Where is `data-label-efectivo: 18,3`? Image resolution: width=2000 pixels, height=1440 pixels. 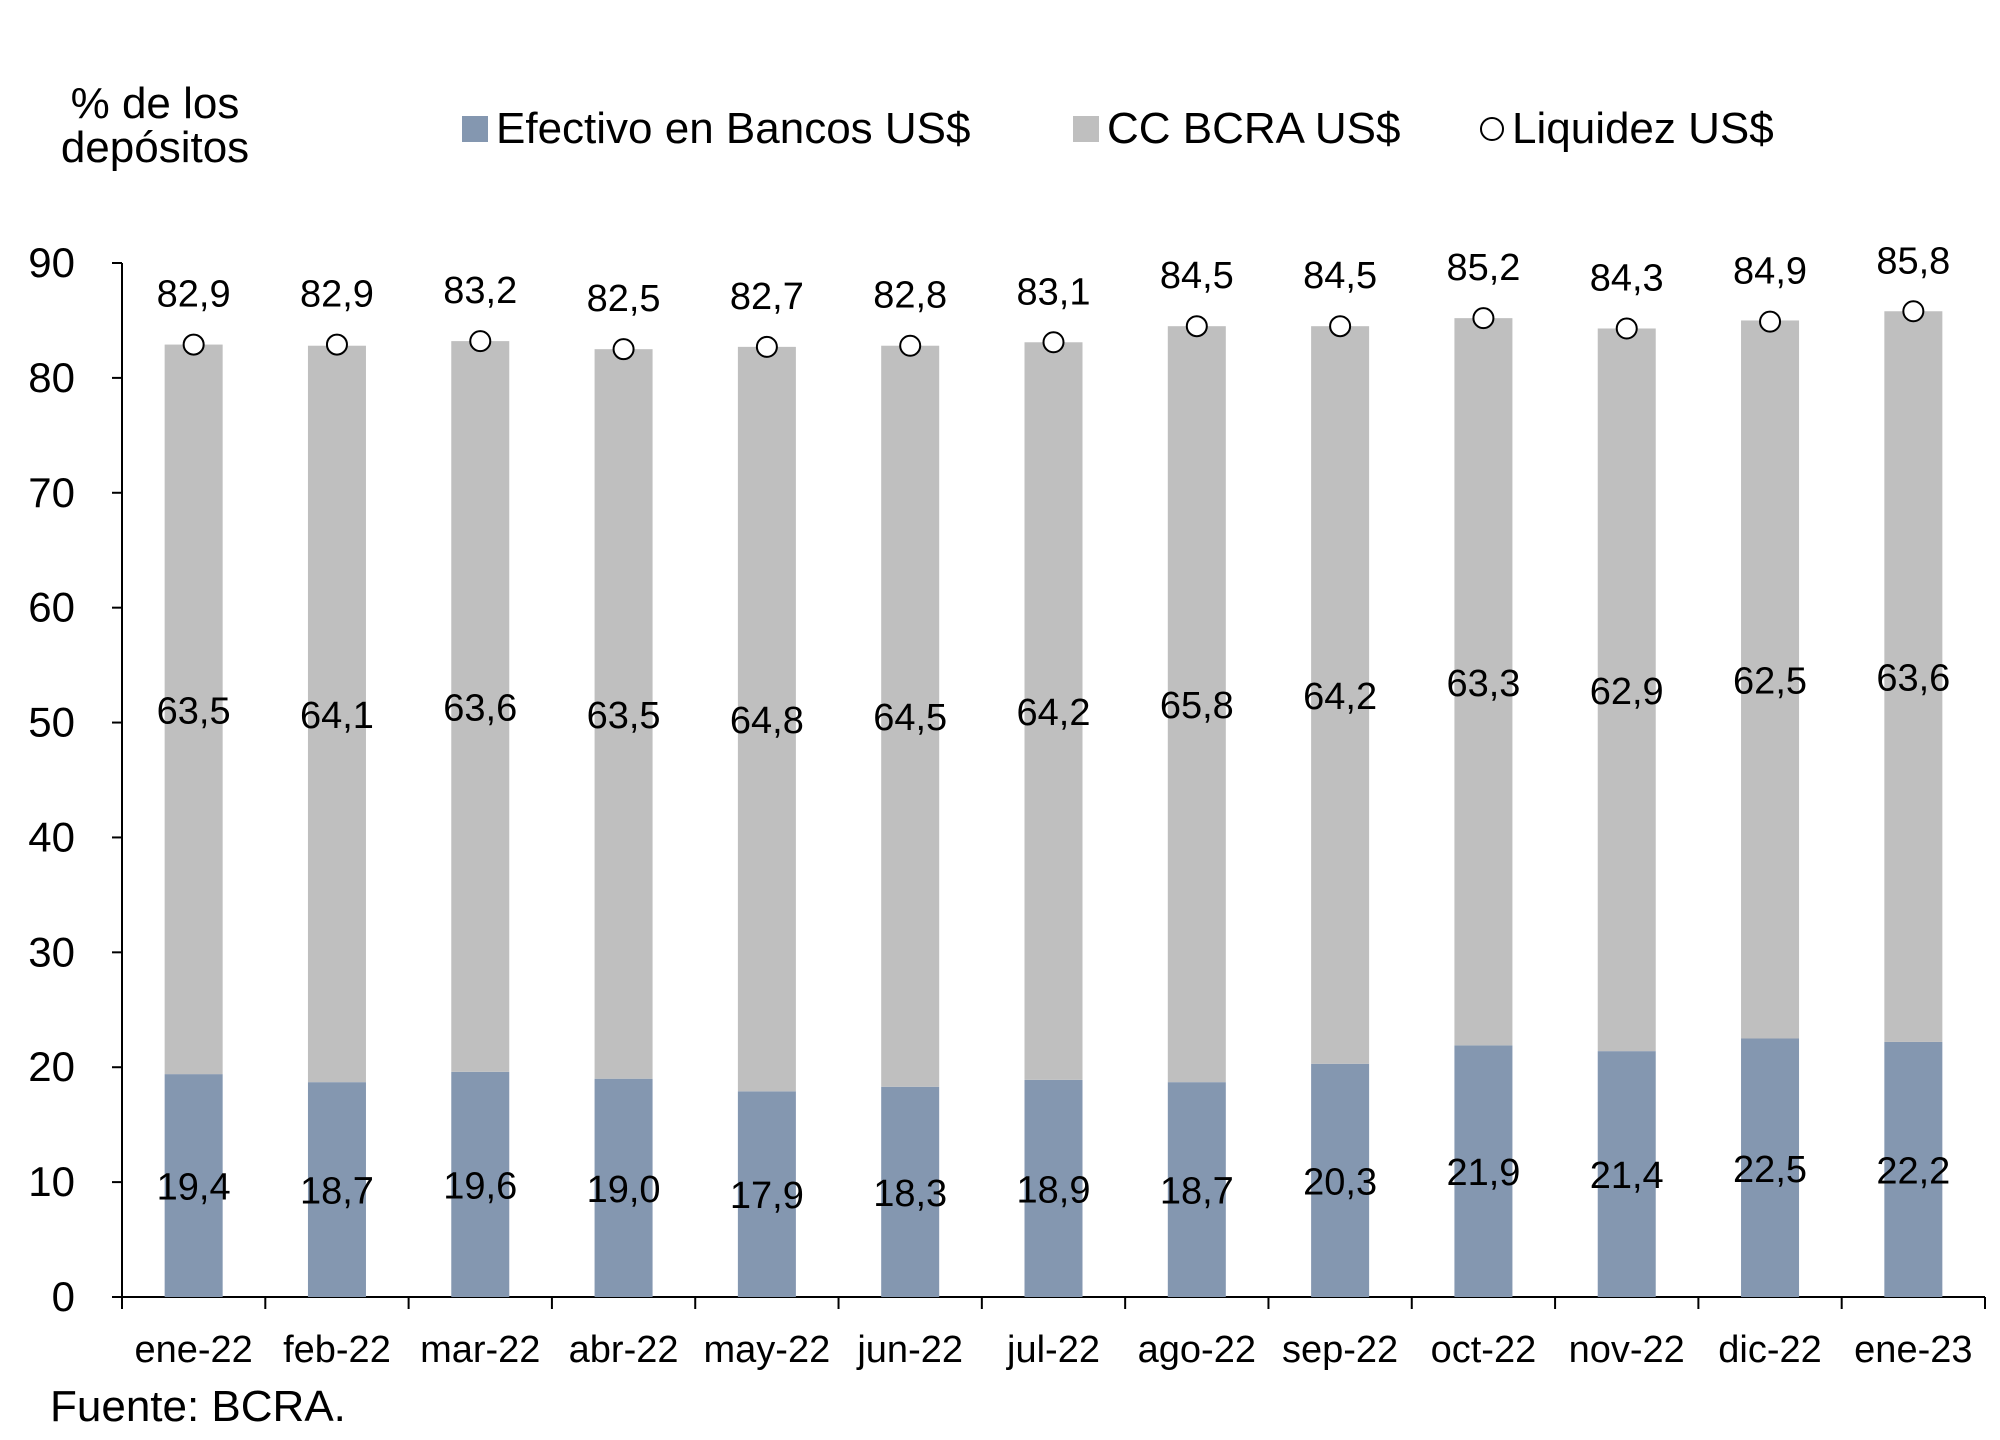
data-label-efectivo: 18,3 is located at coordinates (910, 1194).